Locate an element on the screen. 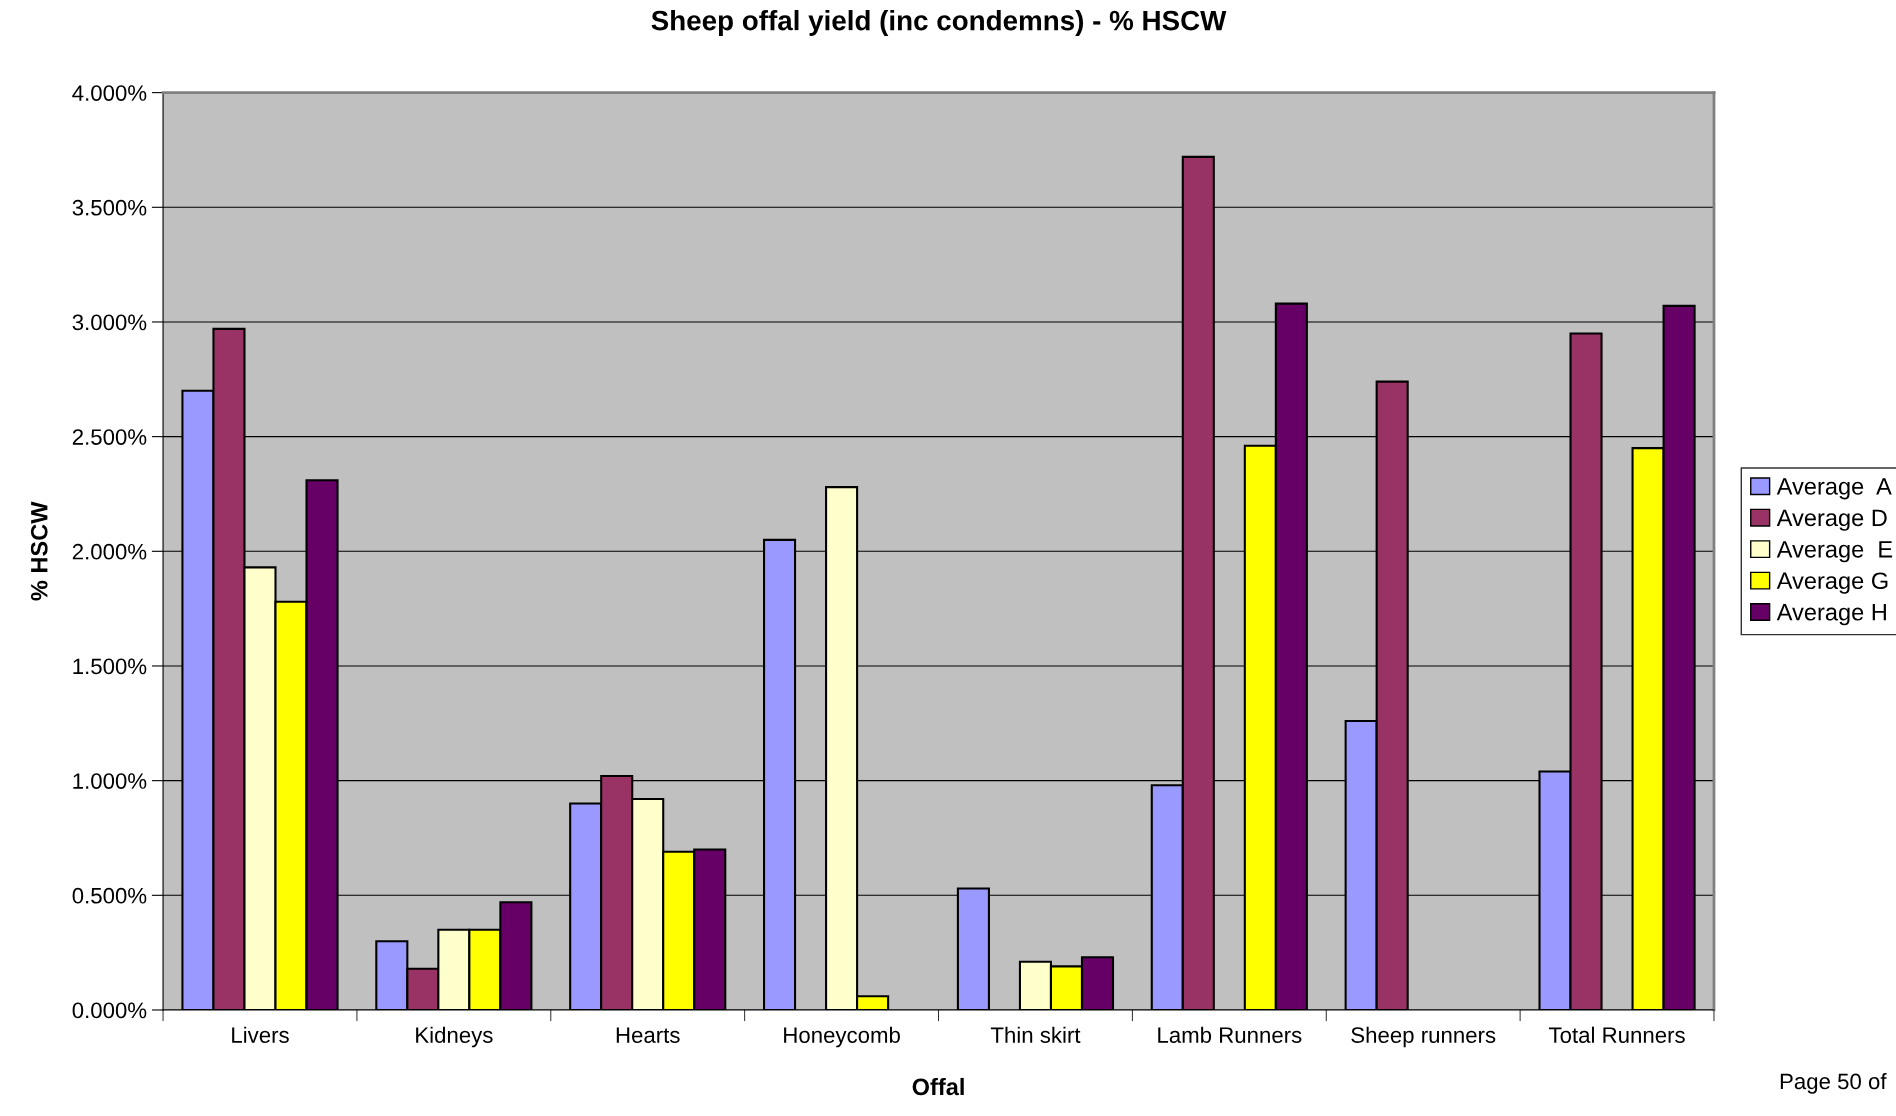 The image size is (1896, 1116). x-tick-label: Lamb Runners is located at coordinates (1230, 1034).